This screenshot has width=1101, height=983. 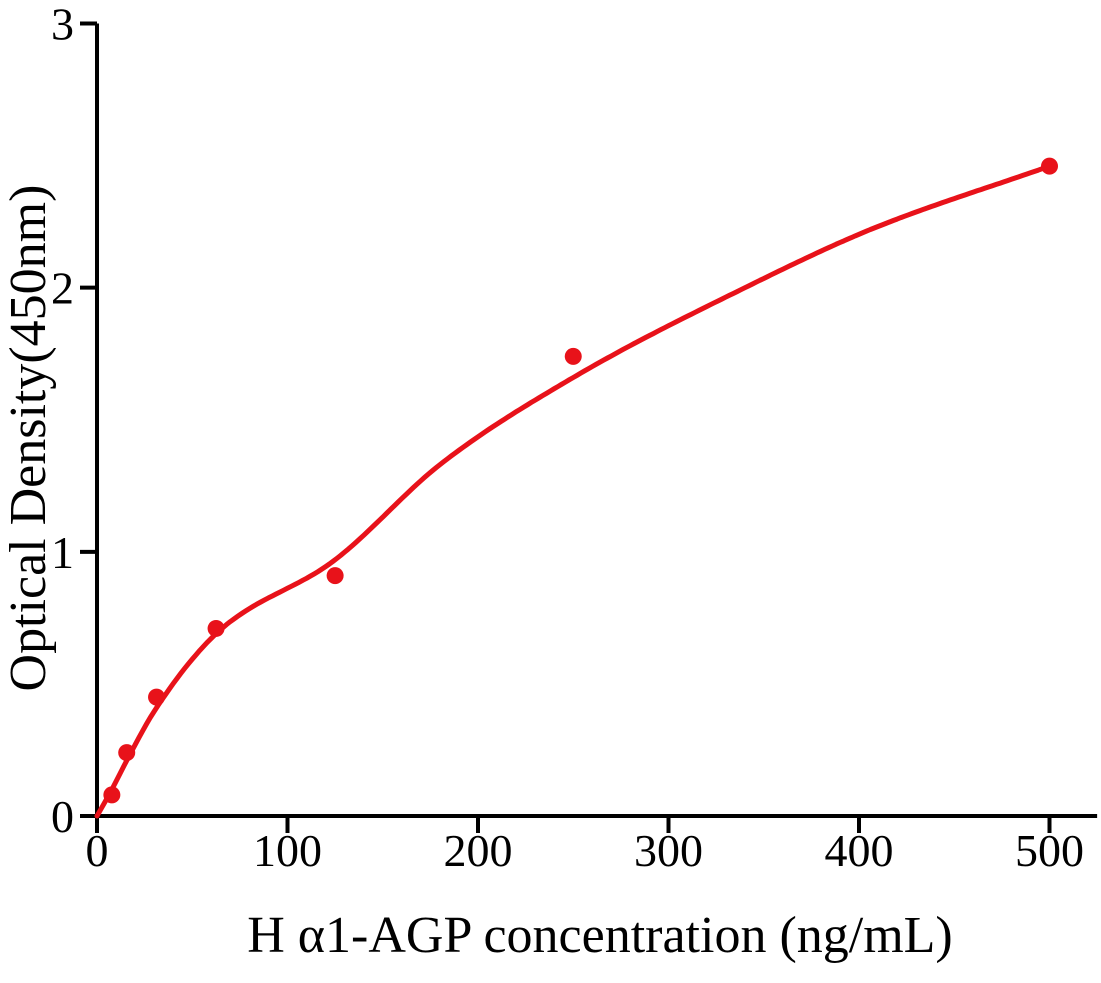 I want to click on x-tick-label: 100, so click(x=287, y=850).